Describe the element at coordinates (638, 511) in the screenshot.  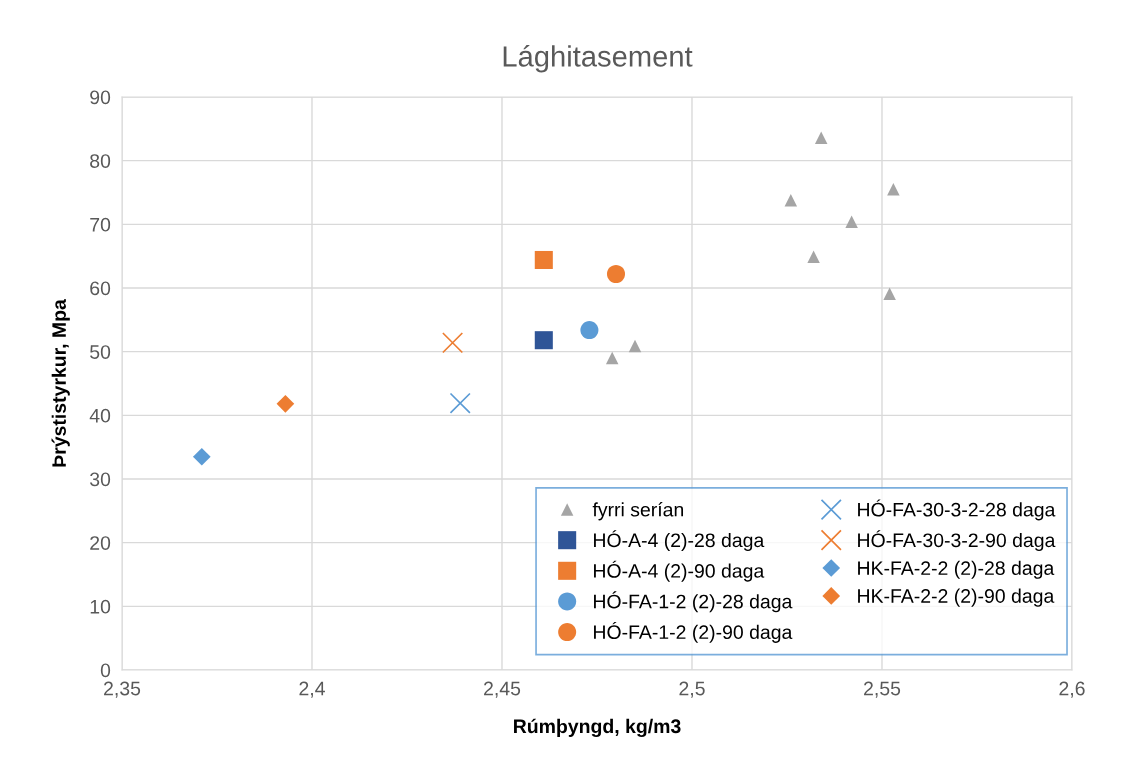
I see `legend-label: fyrri serían` at that location.